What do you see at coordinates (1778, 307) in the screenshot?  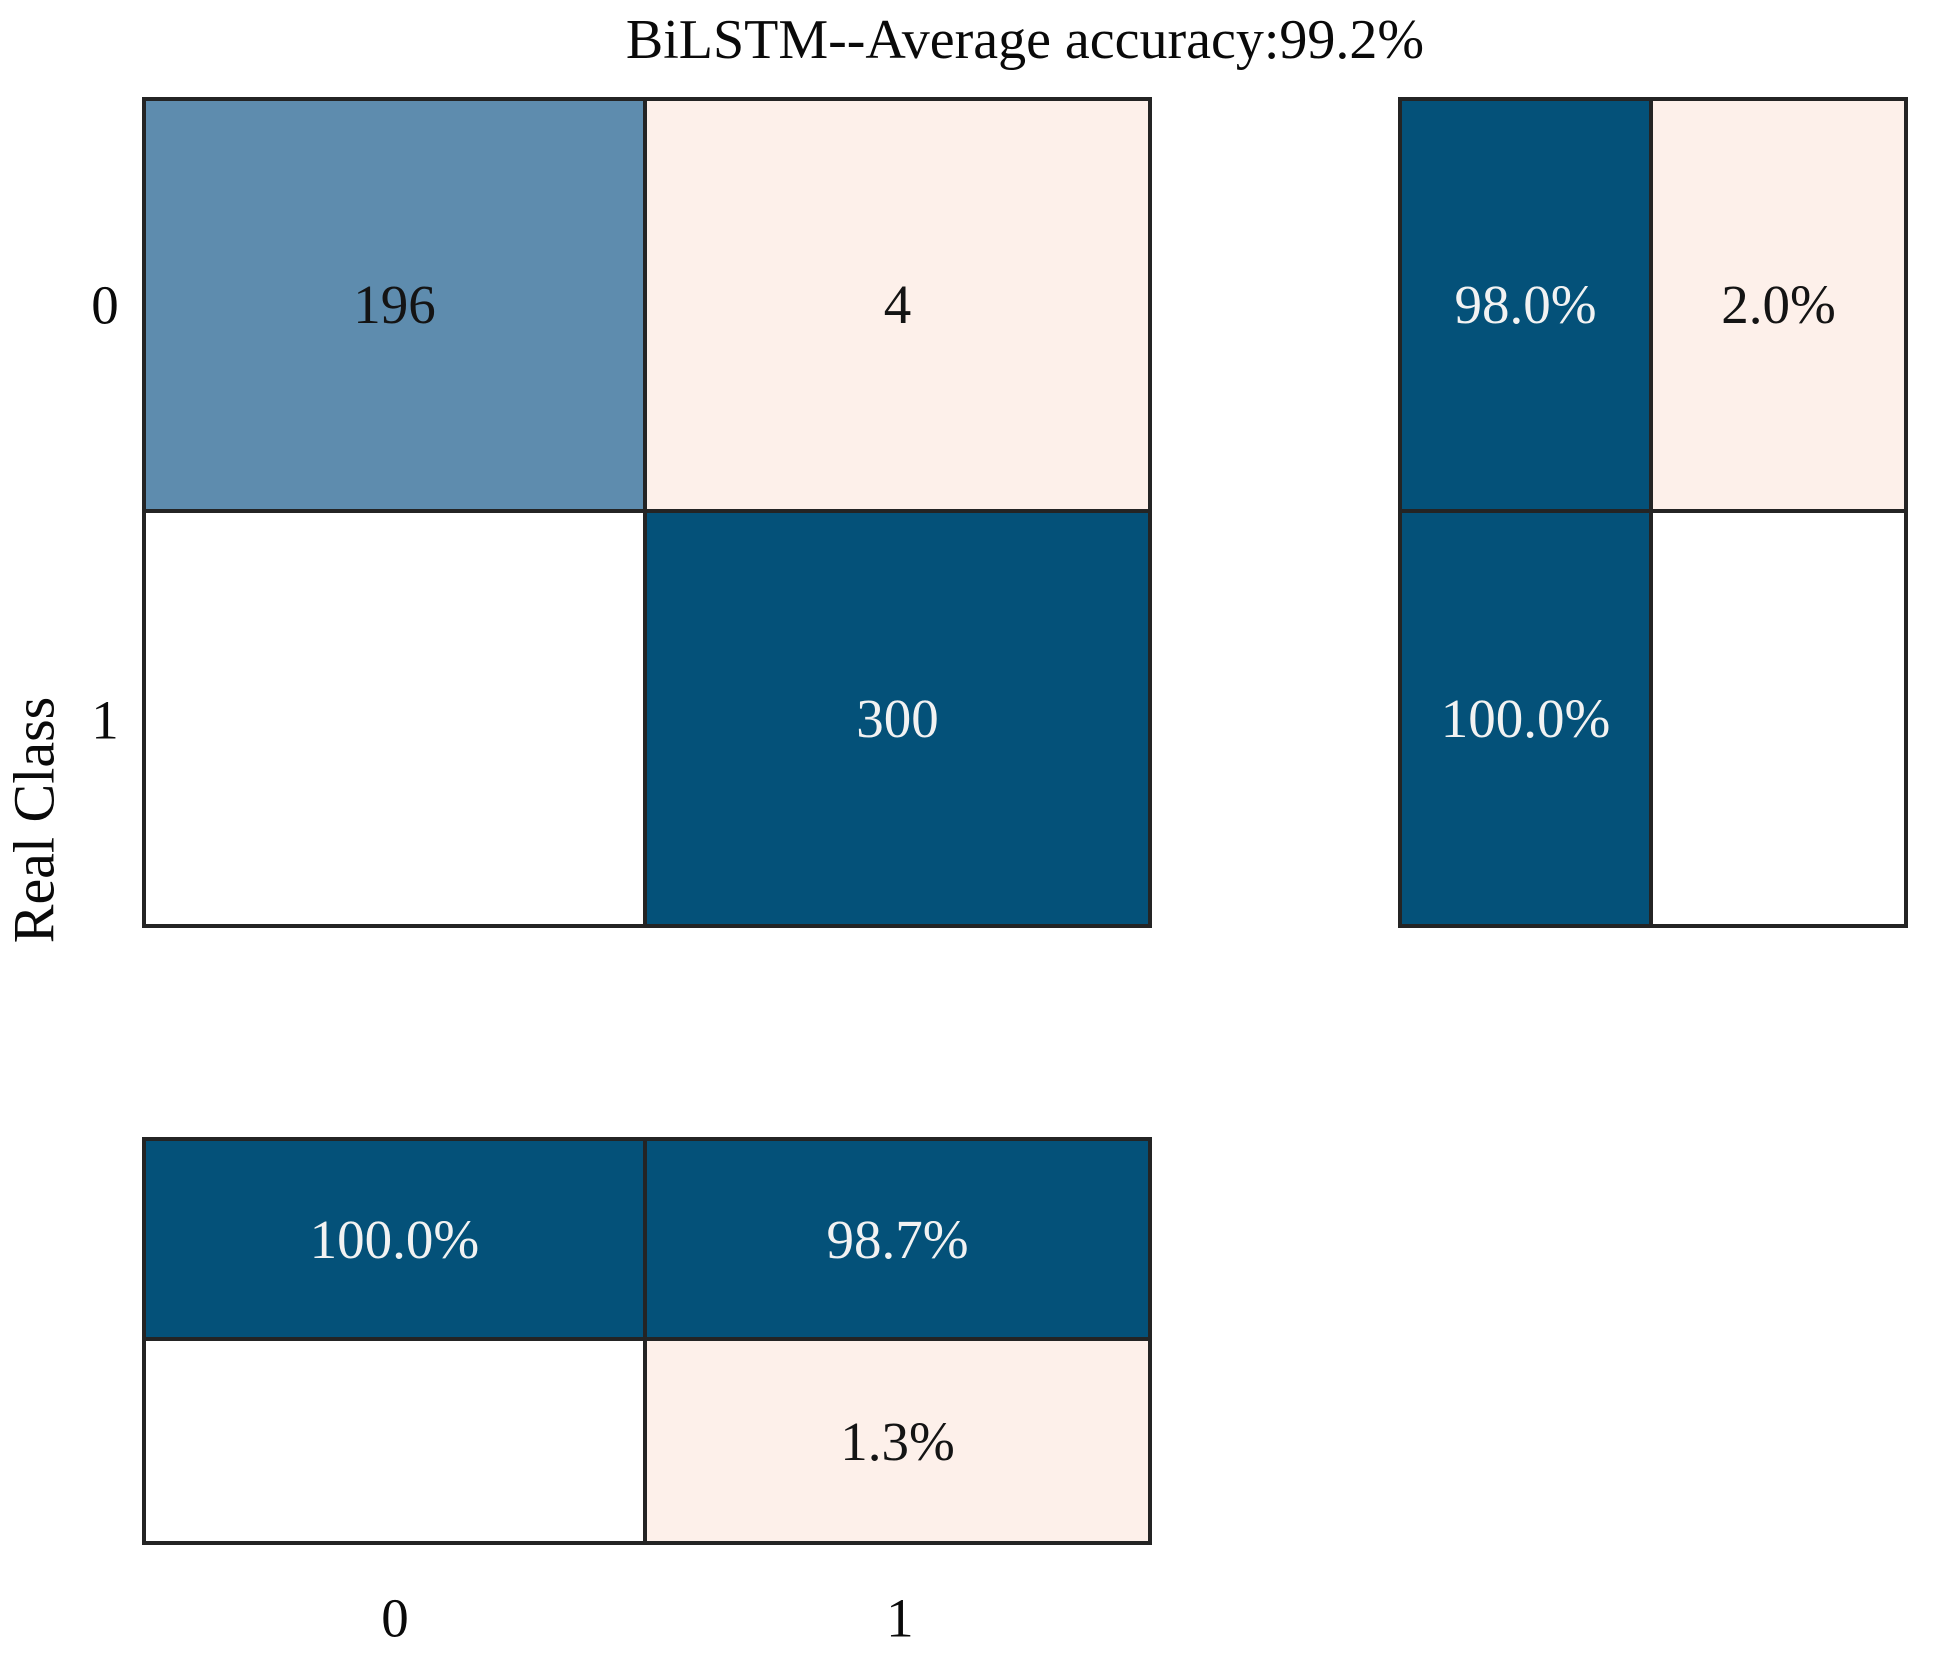 I see `cell-row0-error: 2.0%` at bounding box center [1778, 307].